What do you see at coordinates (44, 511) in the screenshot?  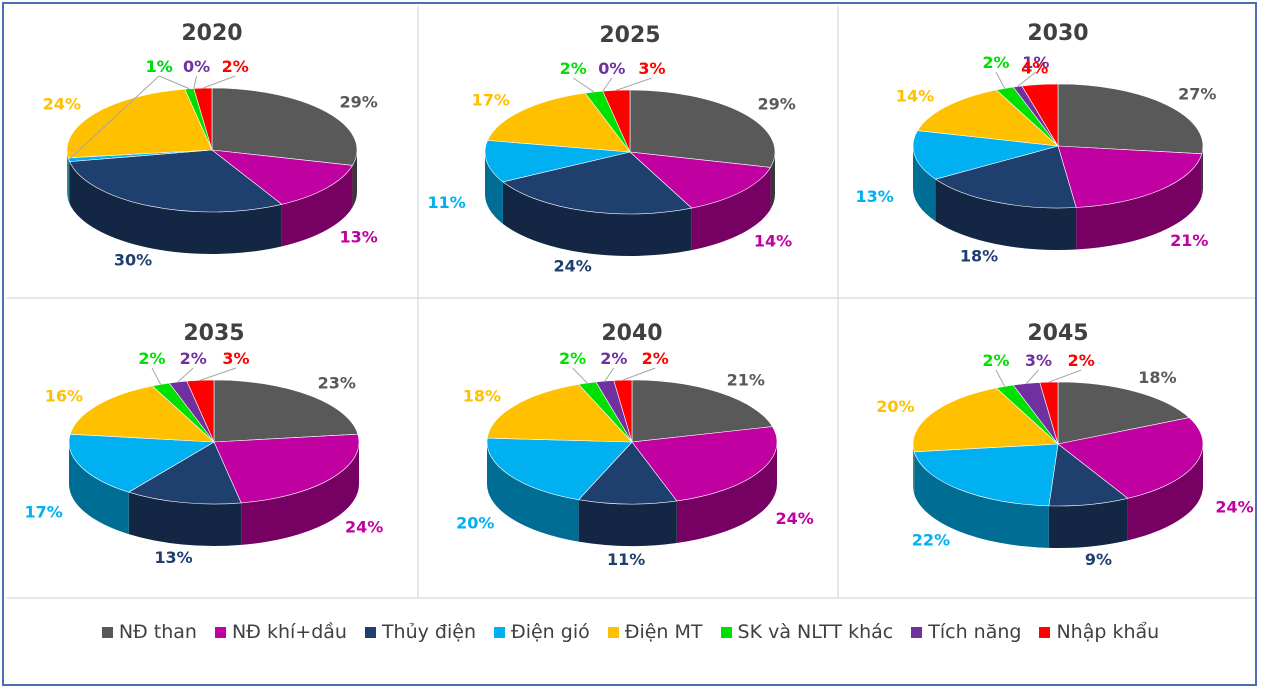 I see `data-label-dien_gio: 17%` at bounding box center [44, 511].